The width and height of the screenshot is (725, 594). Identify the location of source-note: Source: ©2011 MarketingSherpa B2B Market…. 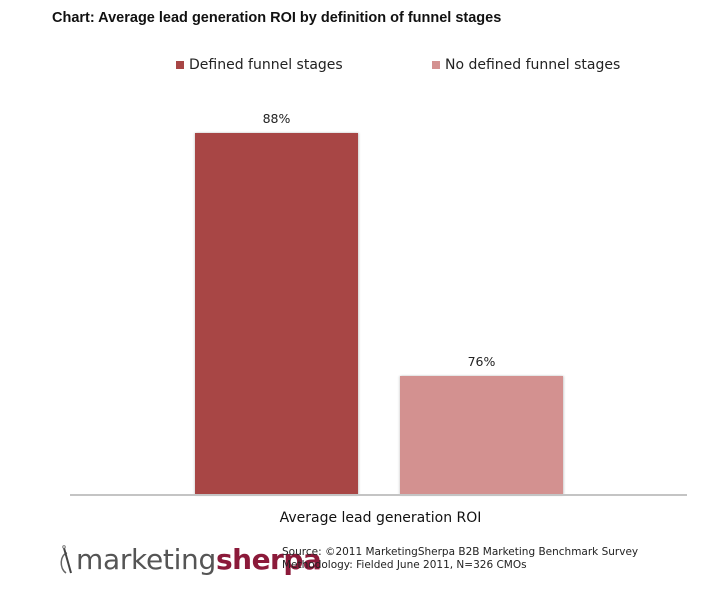
(460, 559).